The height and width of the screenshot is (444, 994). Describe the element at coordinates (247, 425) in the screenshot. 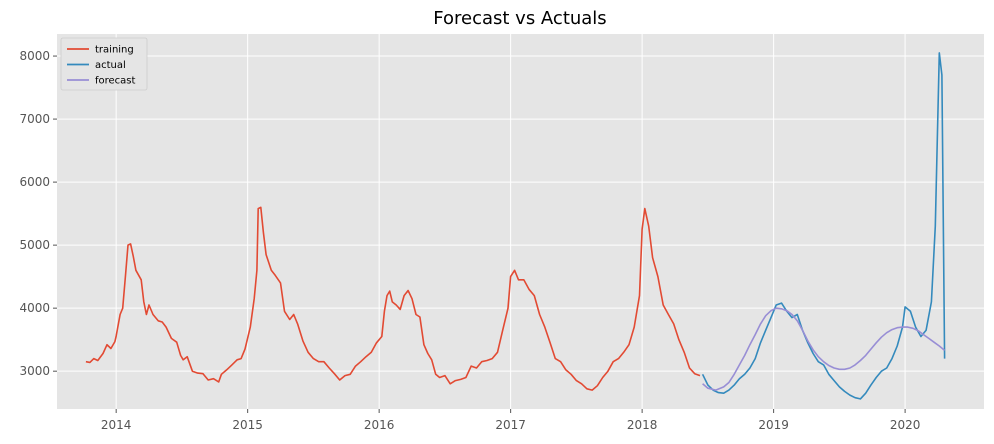

I see `x-tick-label: 2015` at that location.